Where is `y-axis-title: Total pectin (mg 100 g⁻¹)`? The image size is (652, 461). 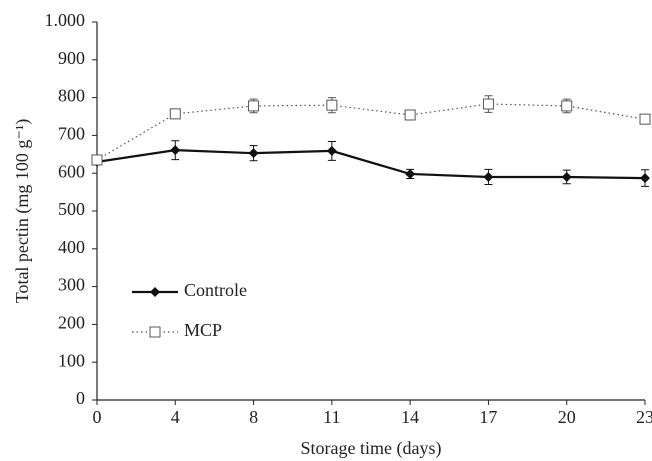
y-axis-title: Total pectin (mg 100 g⁻¹) is located at coordinates (22, 211).